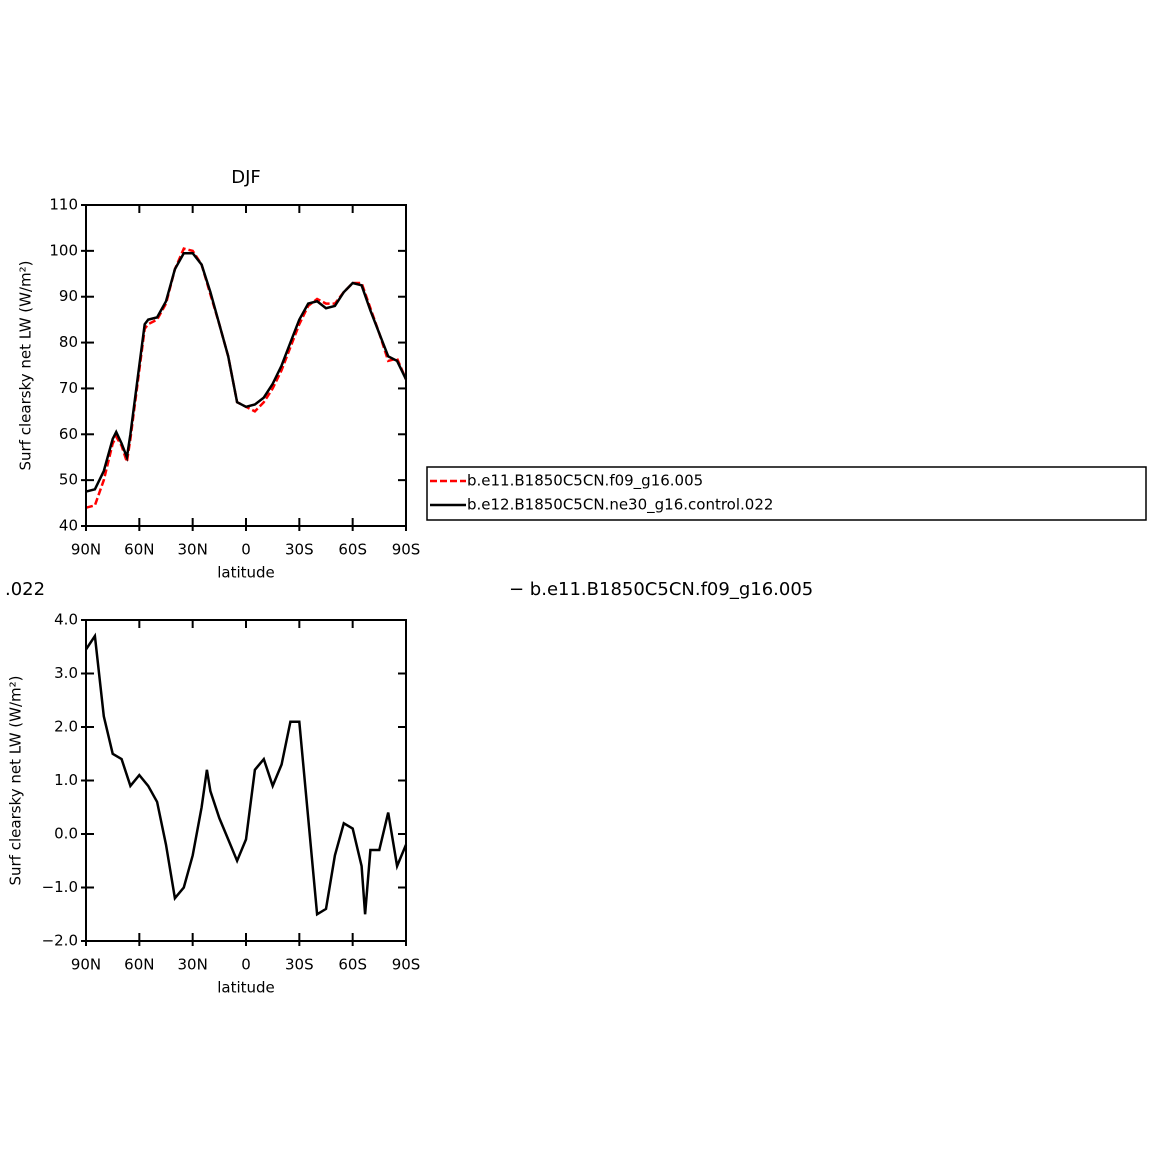  I want to click on y-tick-label: 60, so click(68, 434).